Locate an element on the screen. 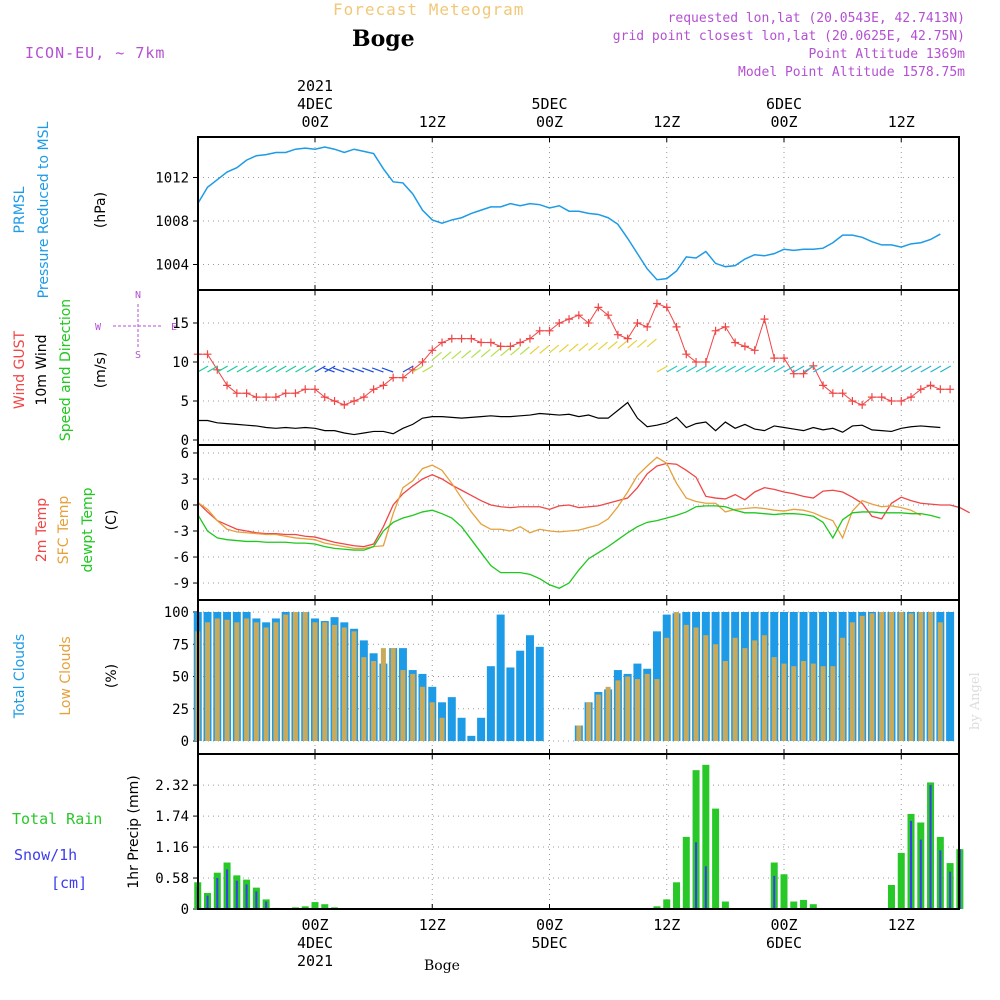 This screenshot has height=1000, width=1000. y-tick-label: 6 is located at coordinates (185, 454).